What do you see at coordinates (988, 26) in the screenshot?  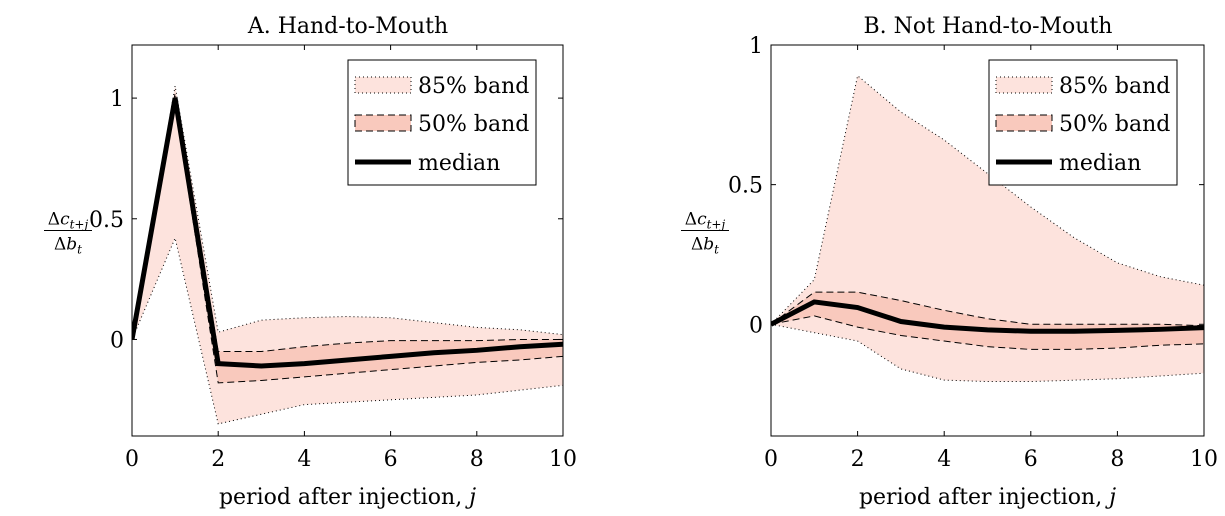 I see `chart-title: B. Not Hand-to-Mouth` at bounding box center [988, 26].